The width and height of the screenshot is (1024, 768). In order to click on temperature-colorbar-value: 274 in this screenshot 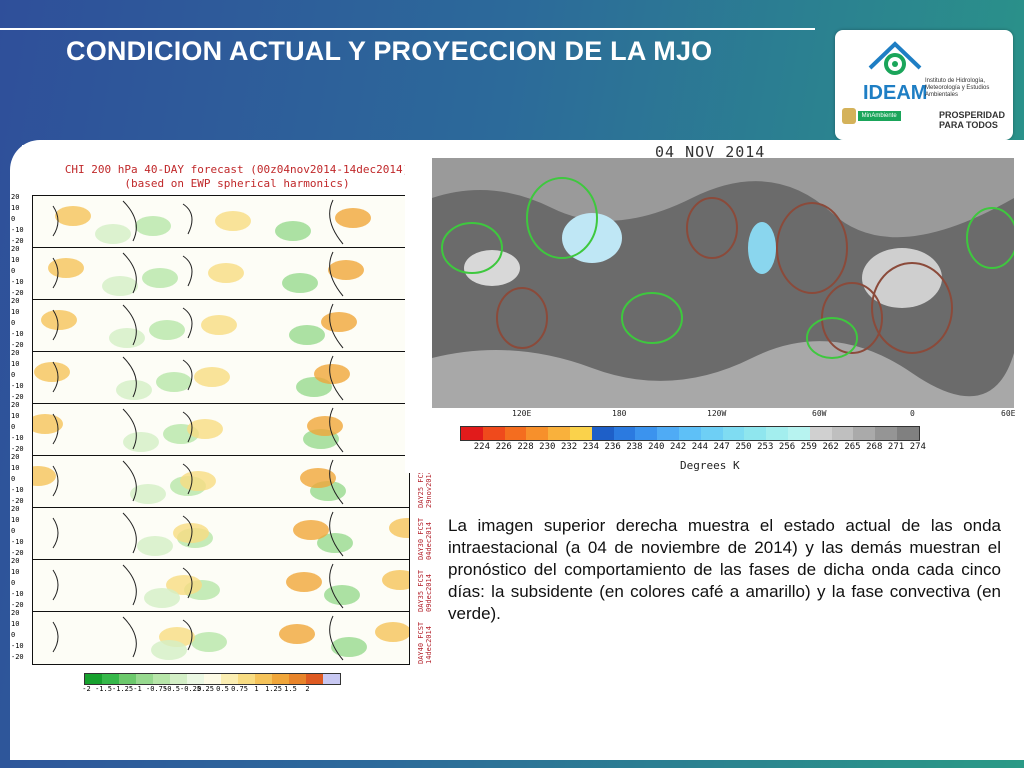, I will do `click(917, 447)`.